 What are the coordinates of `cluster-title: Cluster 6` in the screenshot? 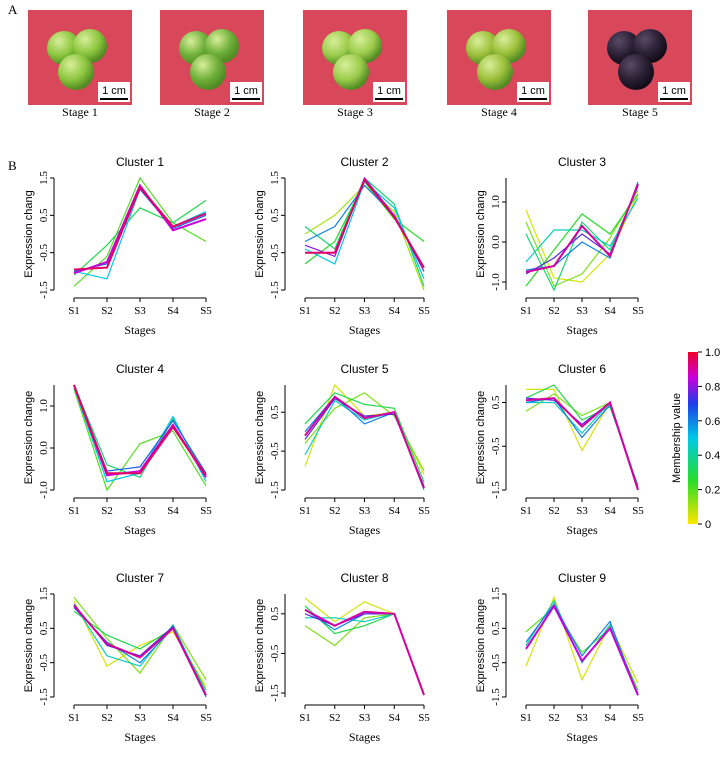 It's located at (582, 369).